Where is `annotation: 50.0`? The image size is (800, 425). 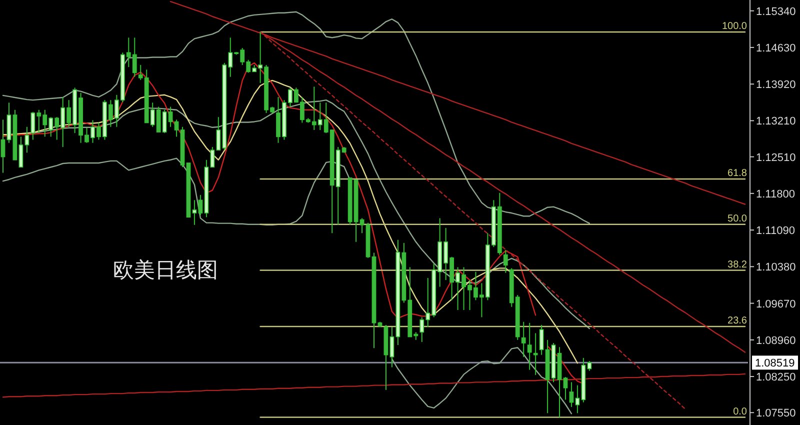 annotation: 50.0 is located at coordinates (738, 218).